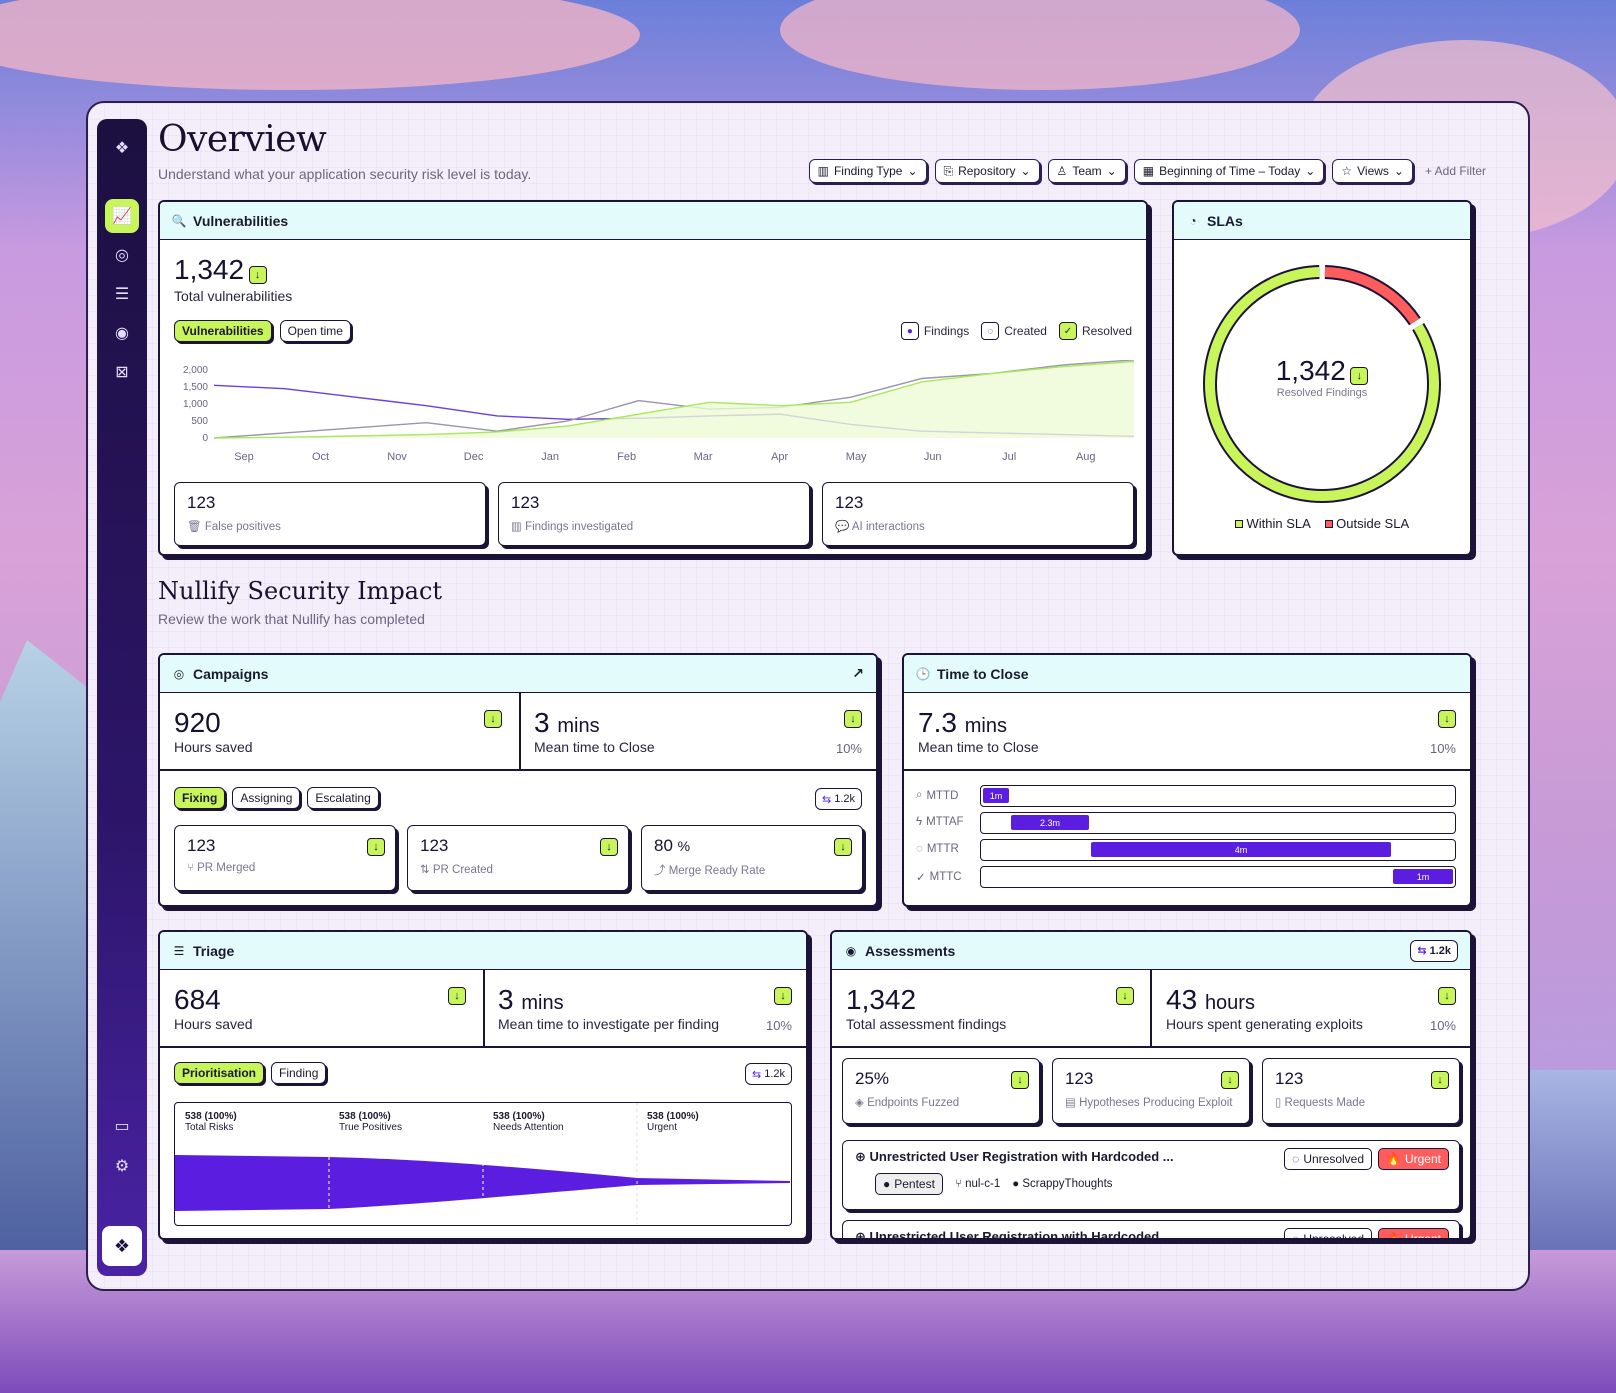 This screenshot has width=1616, height=1393. I want to click on filter-finding-type: ▥ Finding Type ⌄, so click(867, 171).